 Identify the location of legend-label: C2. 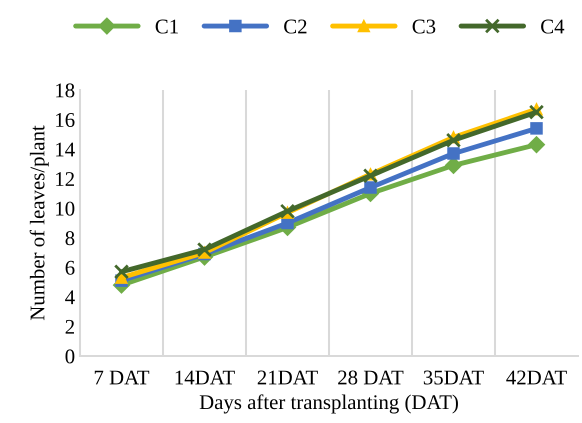
(295, 27).